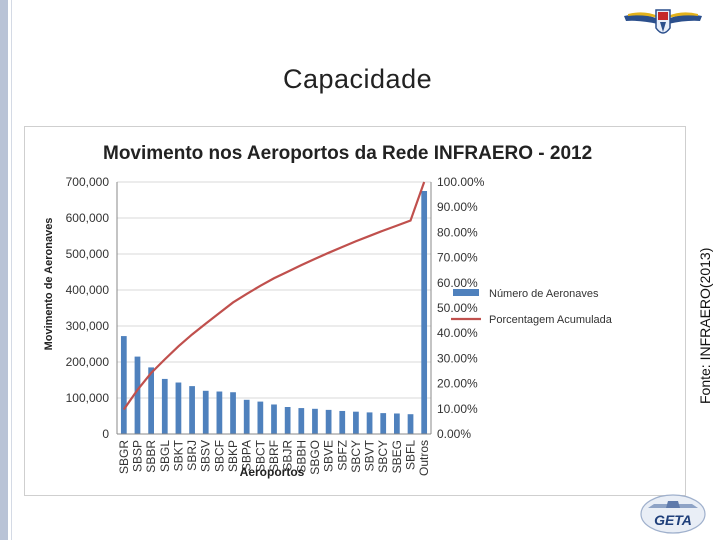 This screenshot has height=540, width=720. What do you see at coordinates (123, 385) in the screenshot?
I see `bar-sbgr` at bounding box center [123, 385].